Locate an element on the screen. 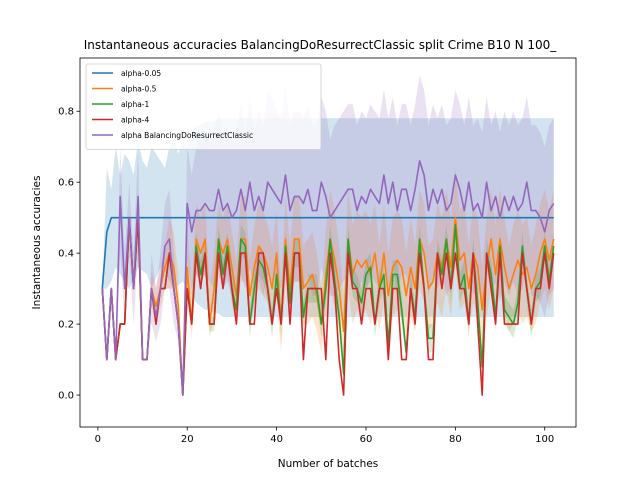 Image resolution: width=640 pixels, height=480 pixels. y-tick-label: 0.6 is located at coordinates (66, 183).